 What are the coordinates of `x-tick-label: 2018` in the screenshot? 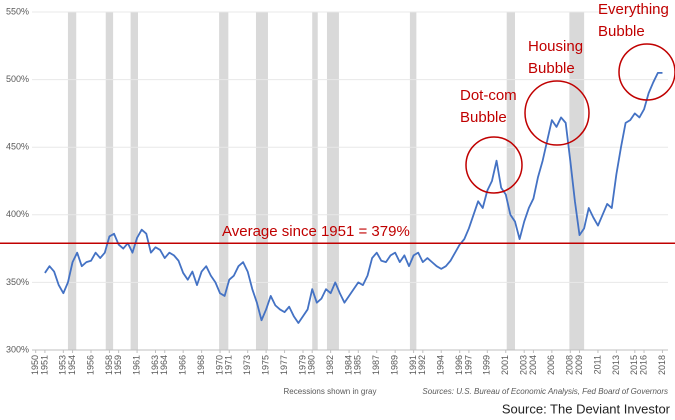 It's located at (662, 365).